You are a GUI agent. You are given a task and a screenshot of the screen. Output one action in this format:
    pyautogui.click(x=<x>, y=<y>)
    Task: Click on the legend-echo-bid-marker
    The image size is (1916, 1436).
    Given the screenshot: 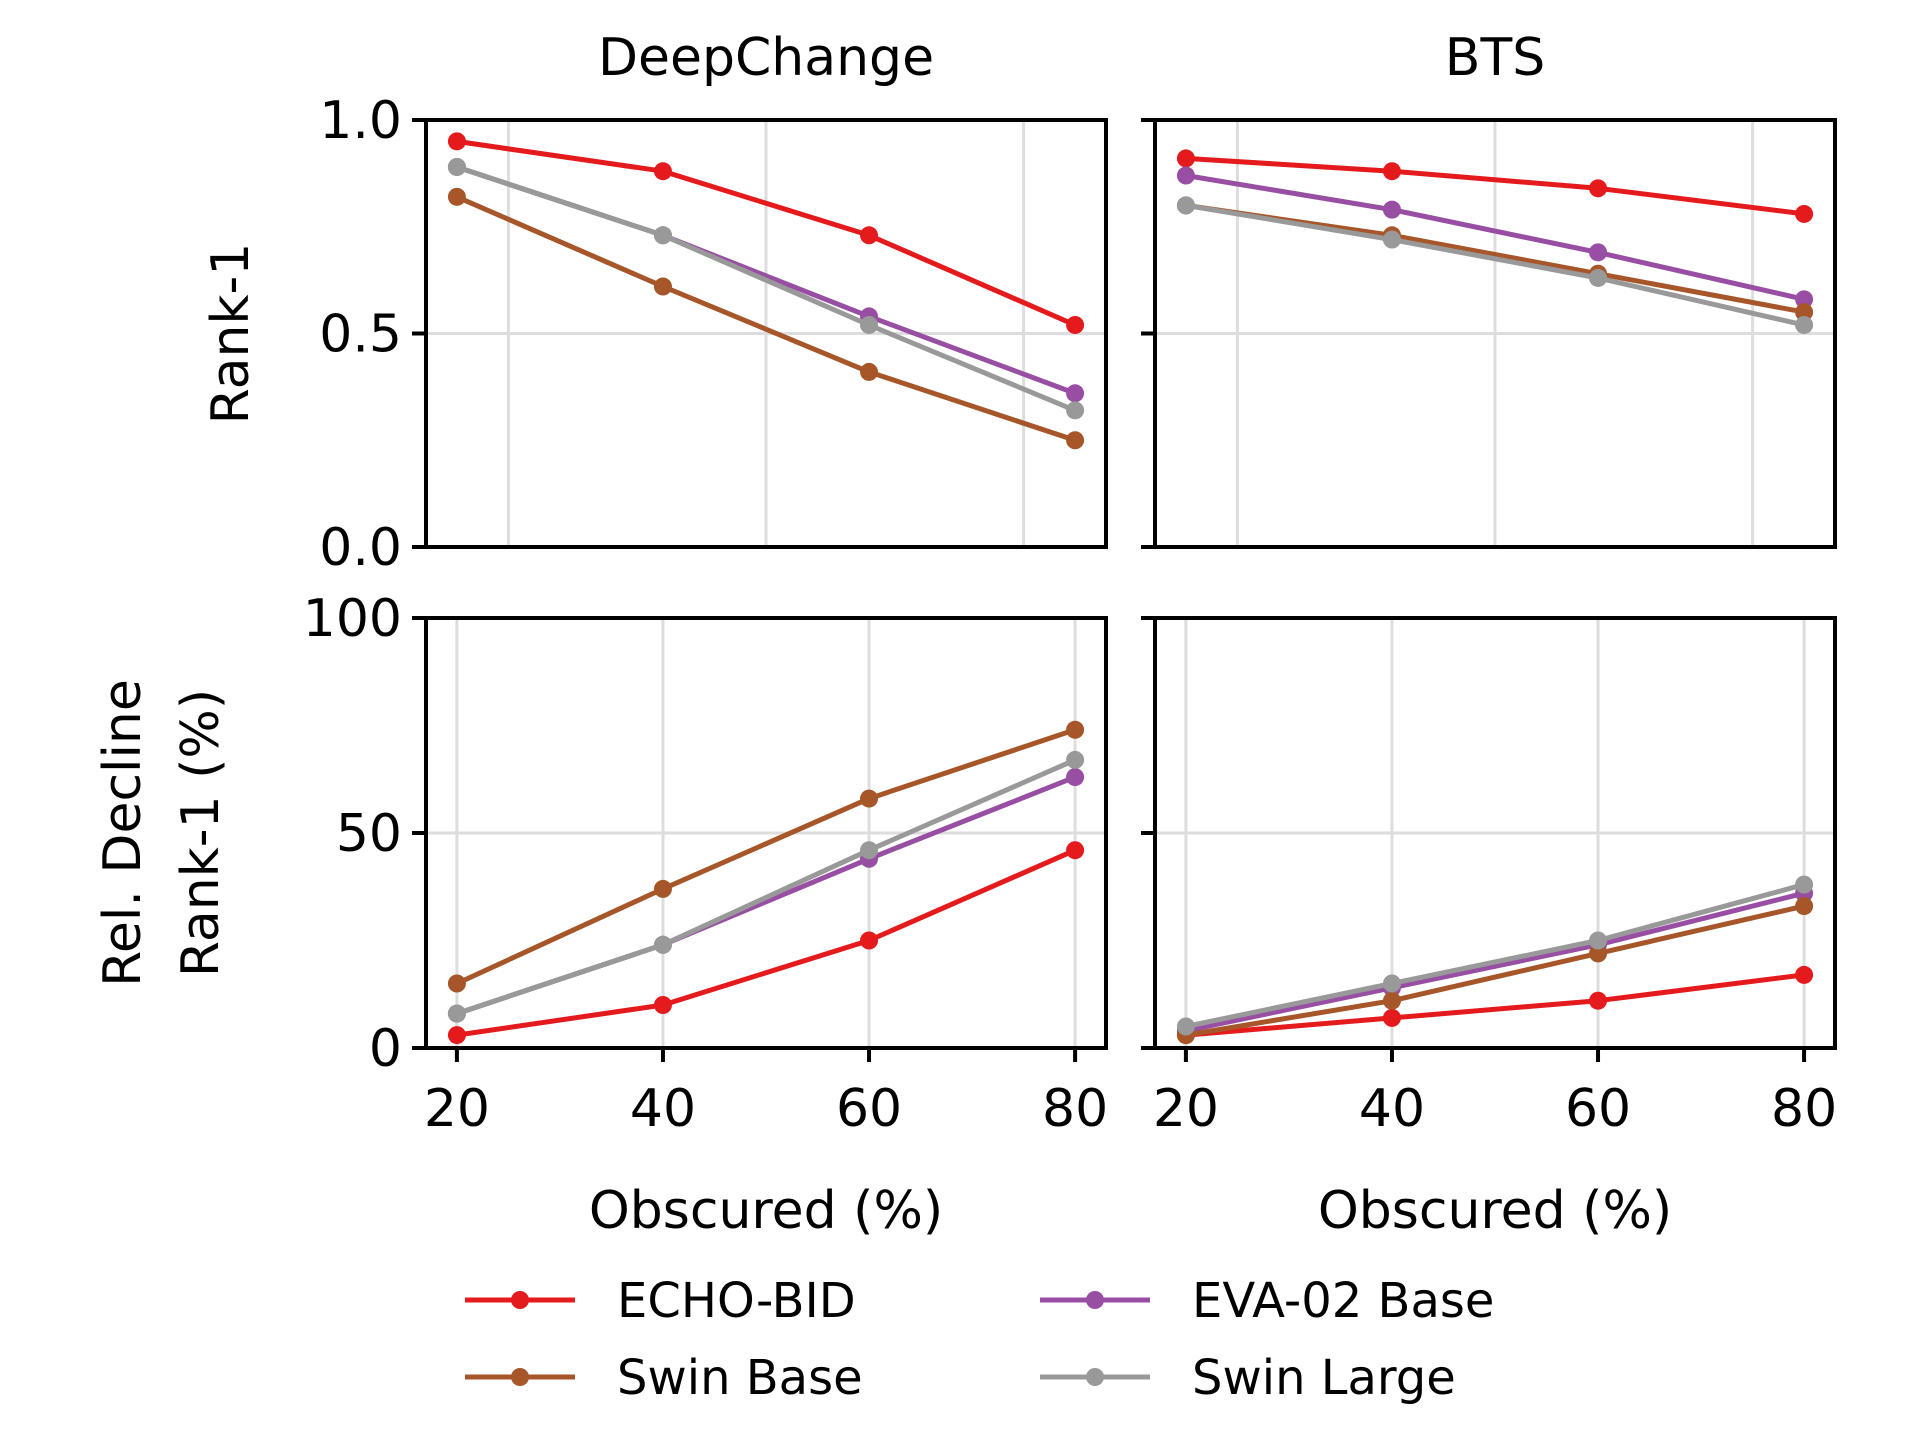 What is the action you would take?
    pyautogui.click(x=520, y=1300)
    